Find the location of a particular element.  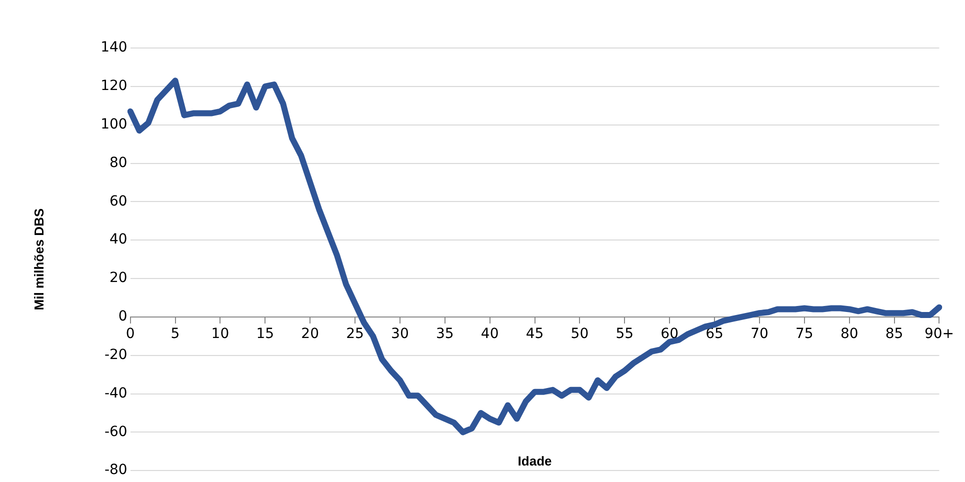

x-tick-label: 20 is located at coordinates (310, 334).